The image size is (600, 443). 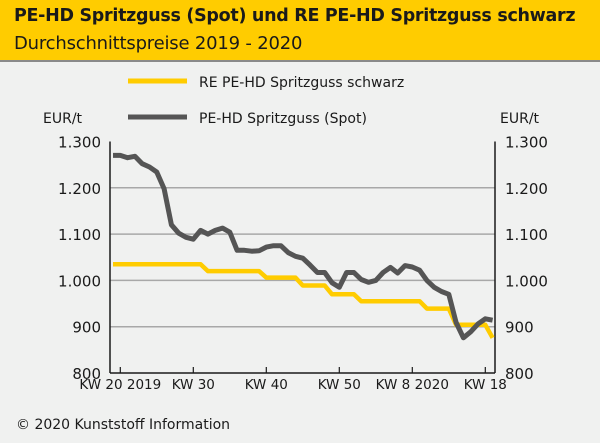 I want to click on x-tick-label: KW 20 2019, so click(x=120, y=385).